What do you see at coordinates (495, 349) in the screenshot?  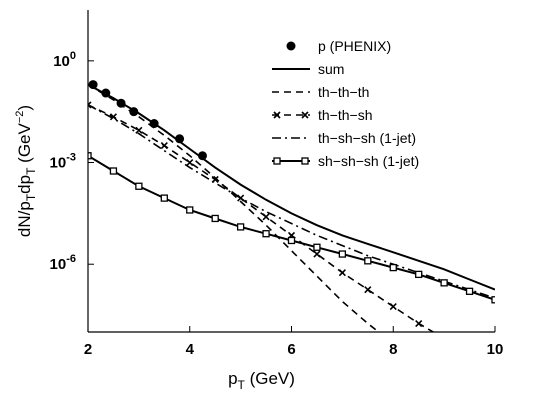 I see `x-tick-label: 10` at bounding box center [495, 349].